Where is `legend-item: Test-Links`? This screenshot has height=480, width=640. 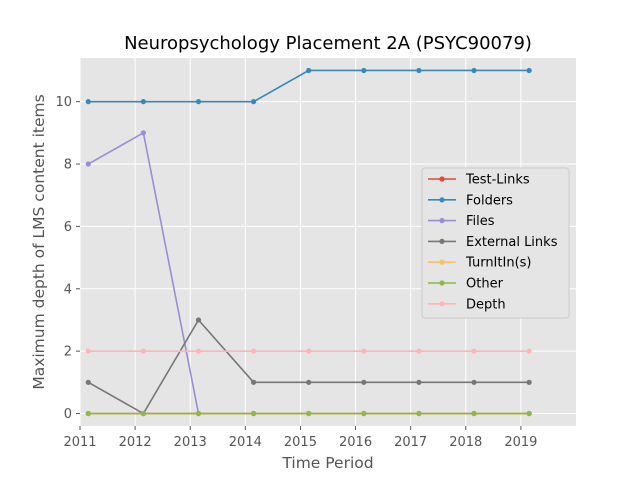
legend-item: Test-Links is located at coordinates (479, 180).